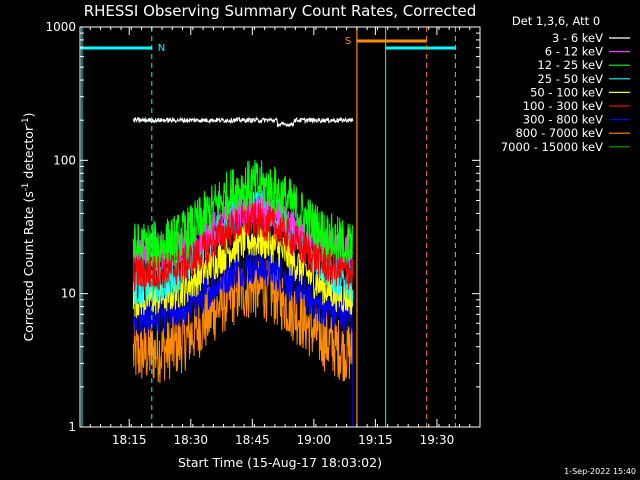  Describe the element at coordinates (566, 92) in the screenshot. I see `legend-entry-label: 50 - 100 keV` at that location.